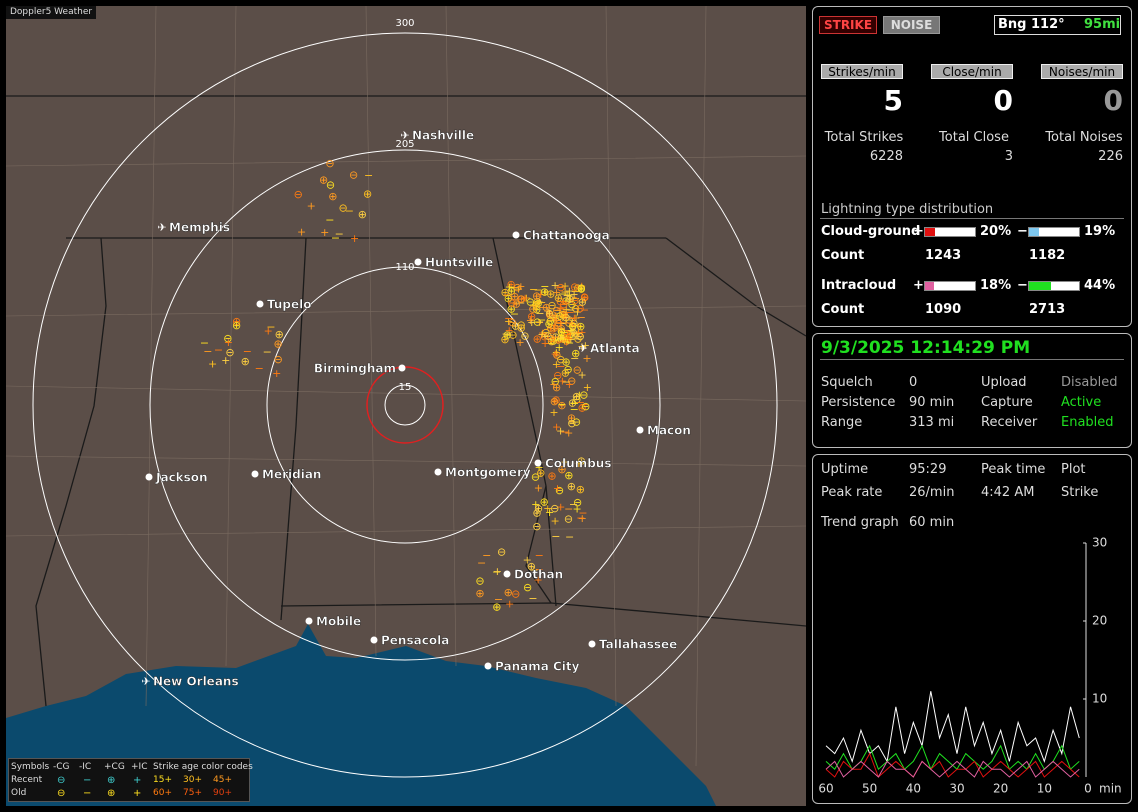  What do you see at coordinates (972, 71) in the screenshot?
I see `rate-button: Close/min` at bounding box center [972, 71].